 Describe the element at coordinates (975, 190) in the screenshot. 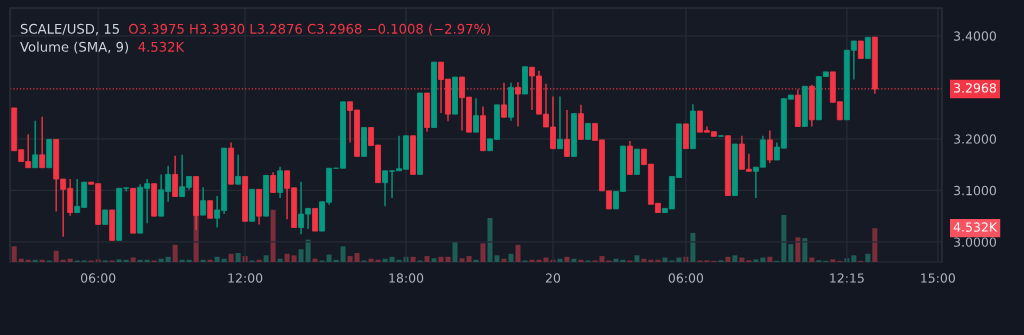

I see `y-tick-label: 3.1000` at that location.